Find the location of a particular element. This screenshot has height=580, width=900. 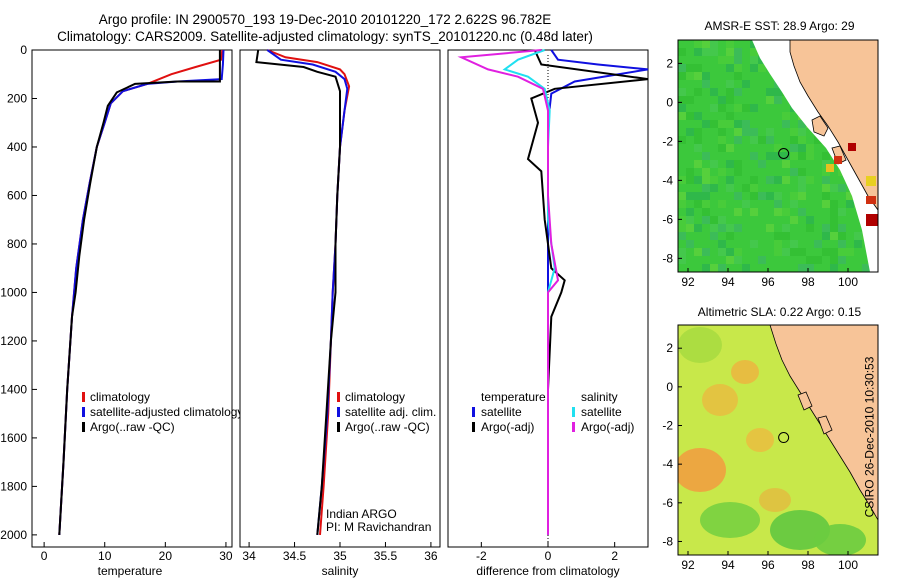

sla-map-panel: 92 94 96 98 100 -8 -6 -4 -2 0 2 is located at coordinates (770, 448).